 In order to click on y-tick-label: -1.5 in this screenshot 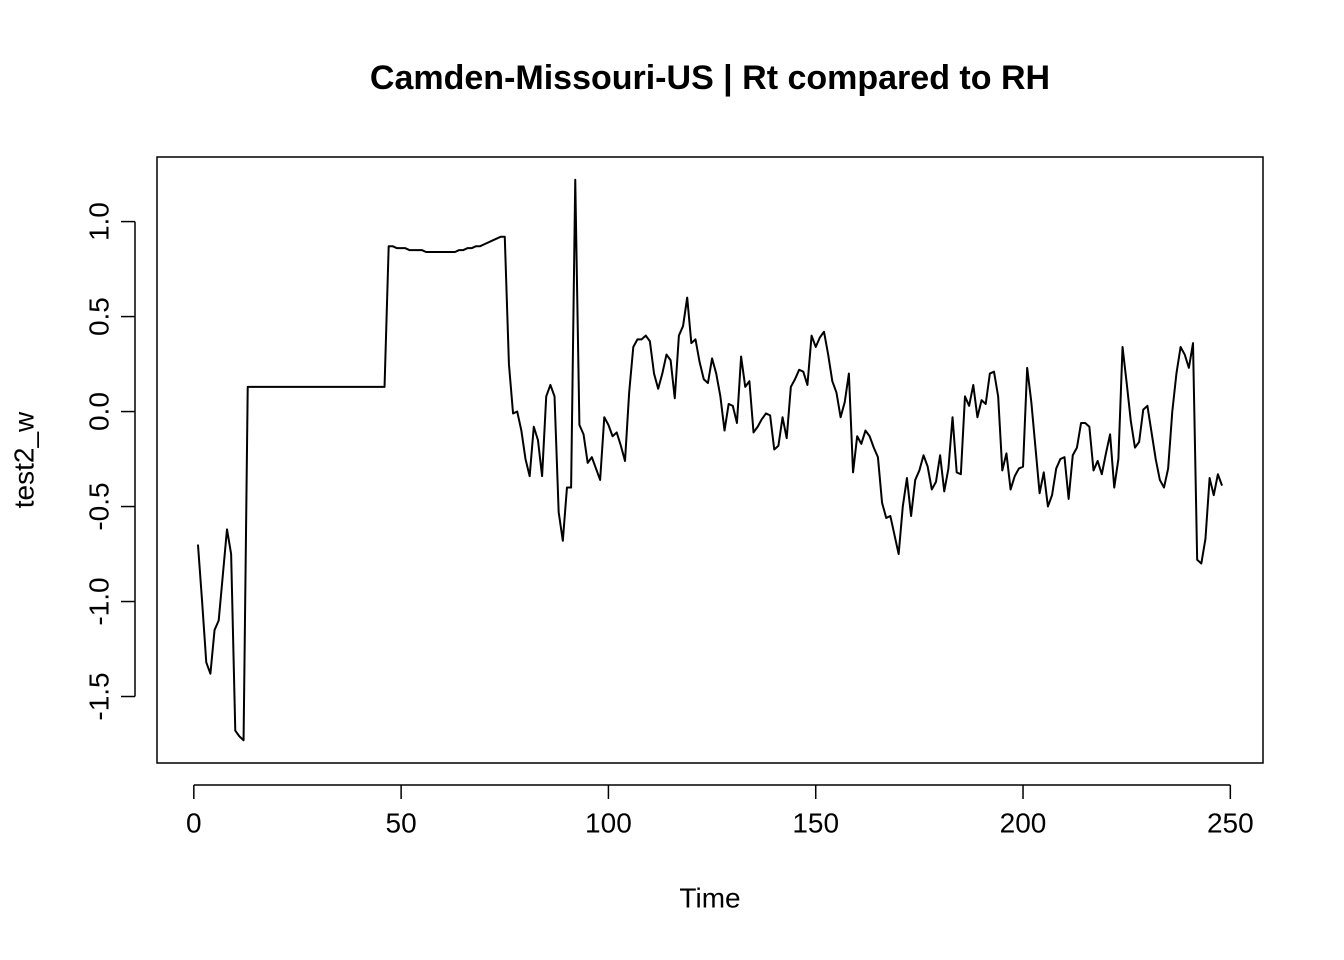, I will do `click(98, 696)`.